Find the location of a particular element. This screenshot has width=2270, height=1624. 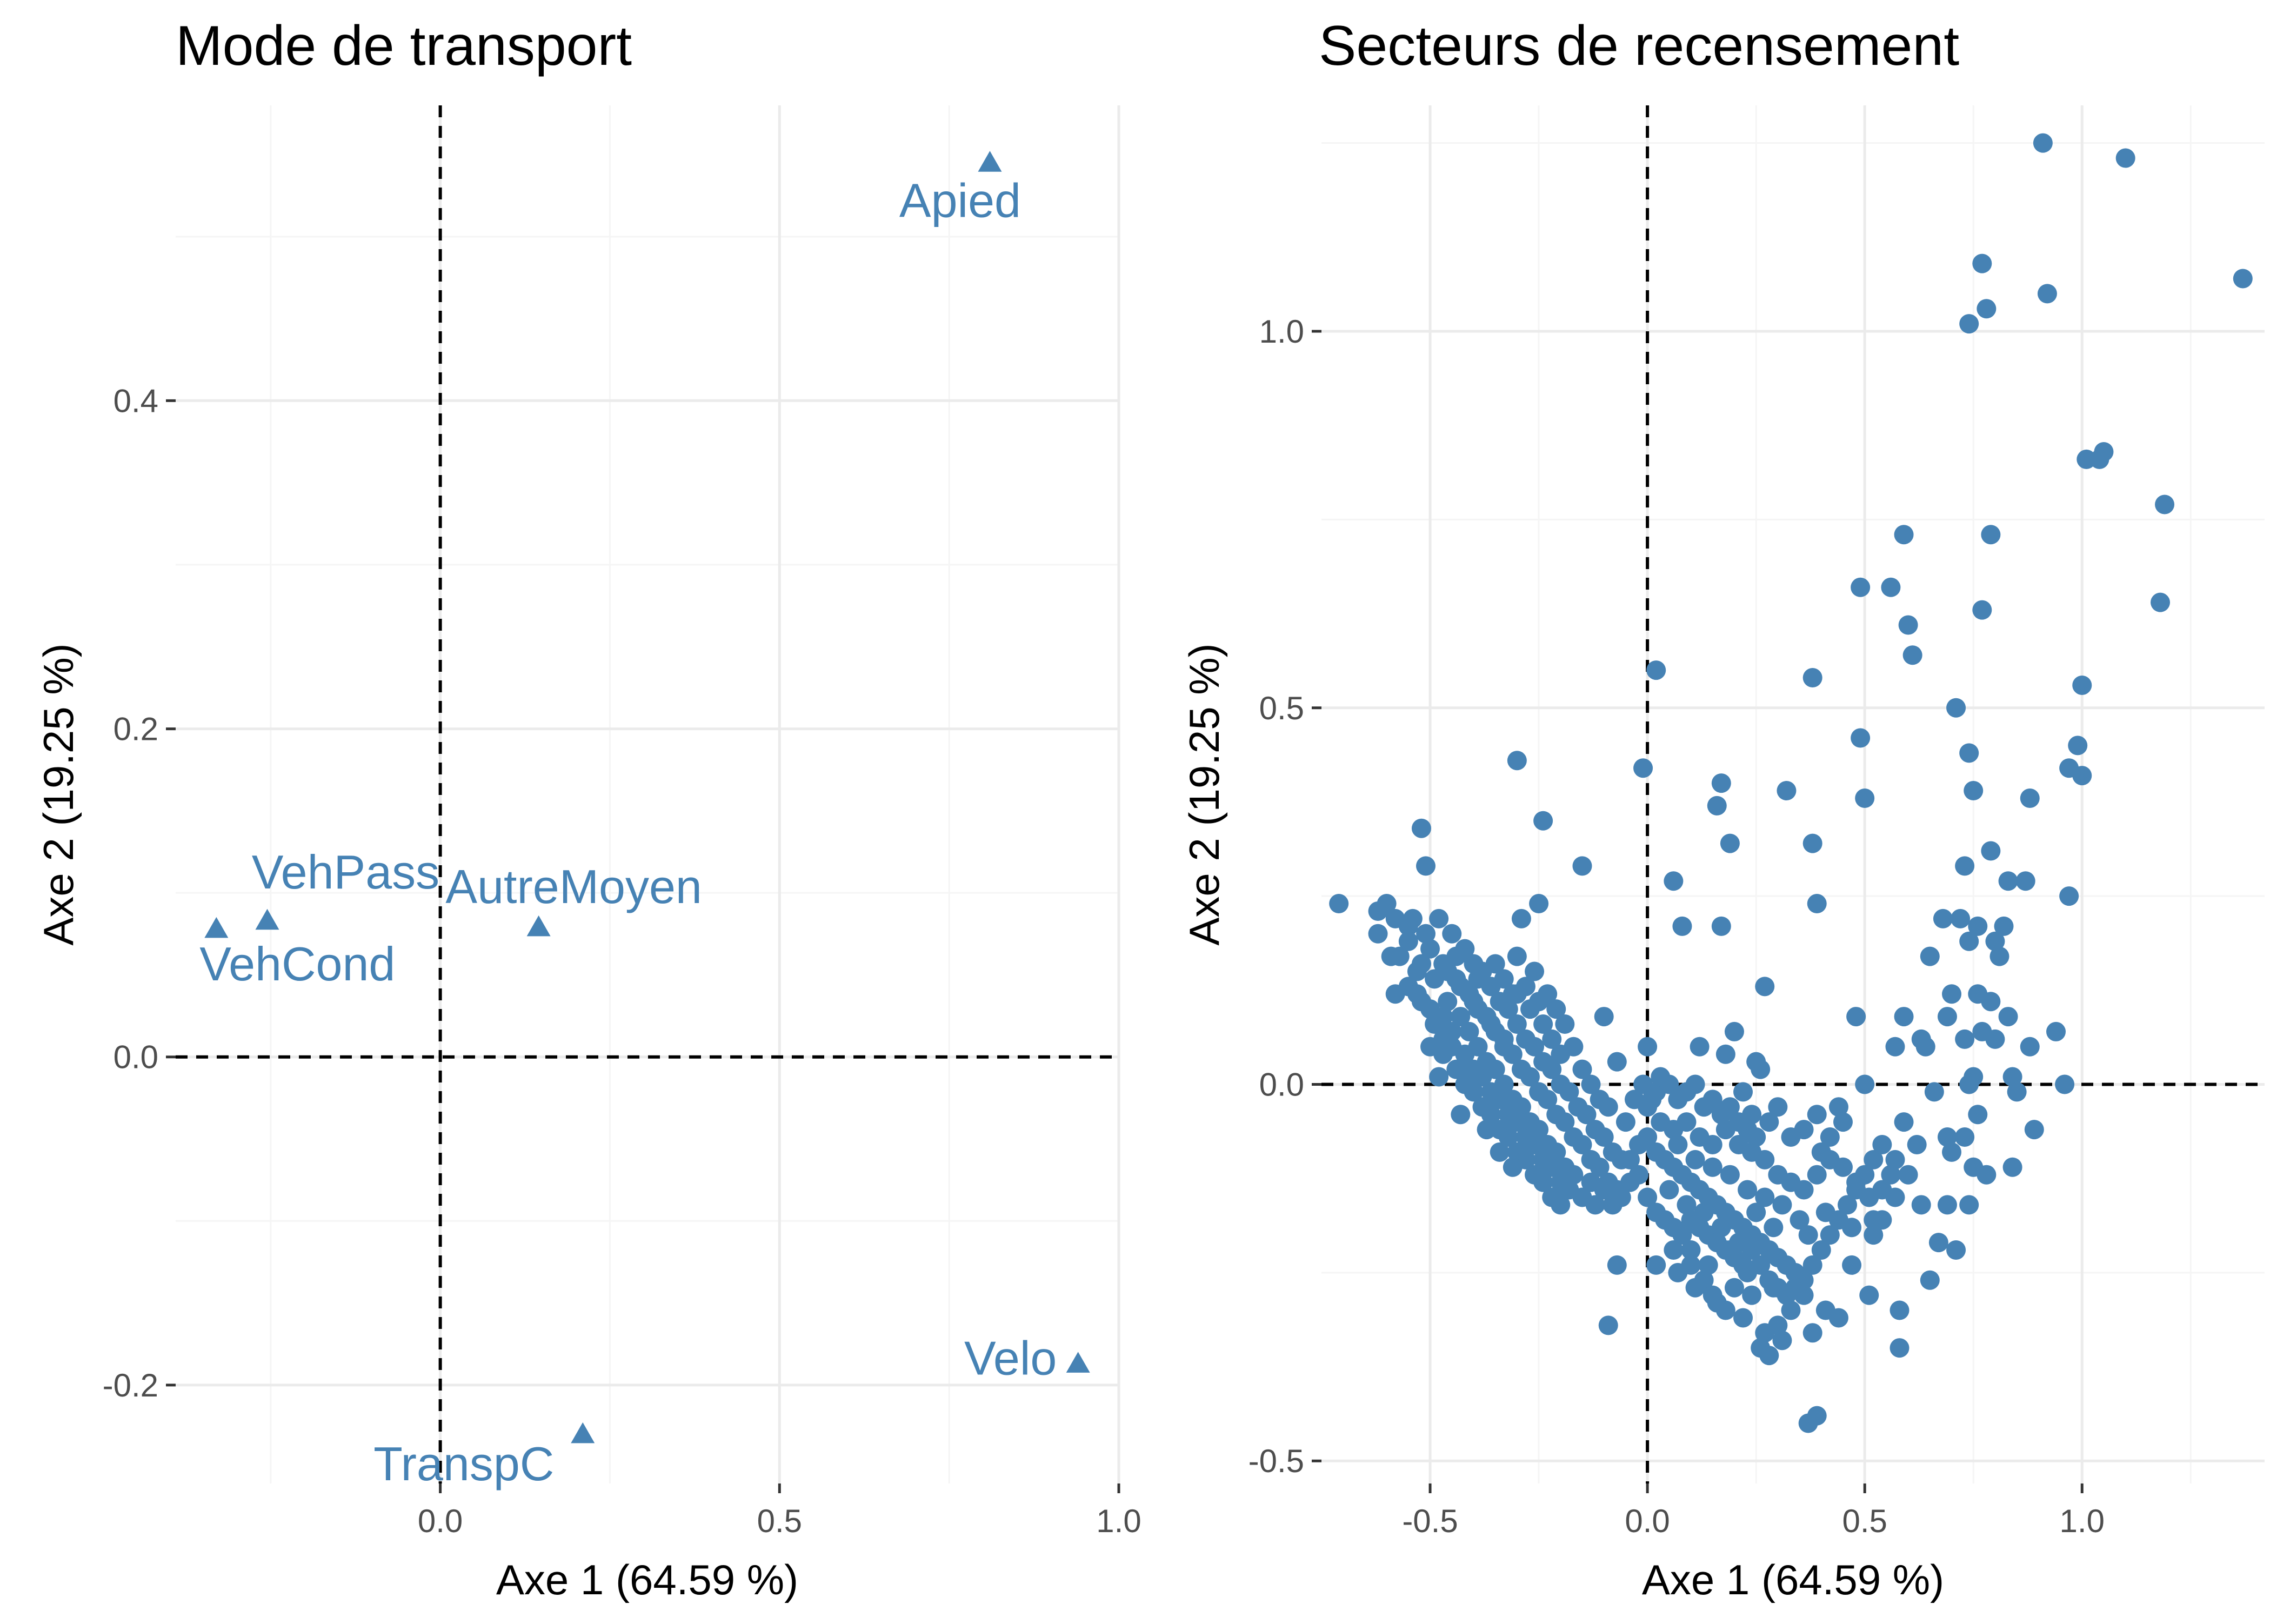

y-tick-label: -0.2 is located at coordinates (130, 1385).